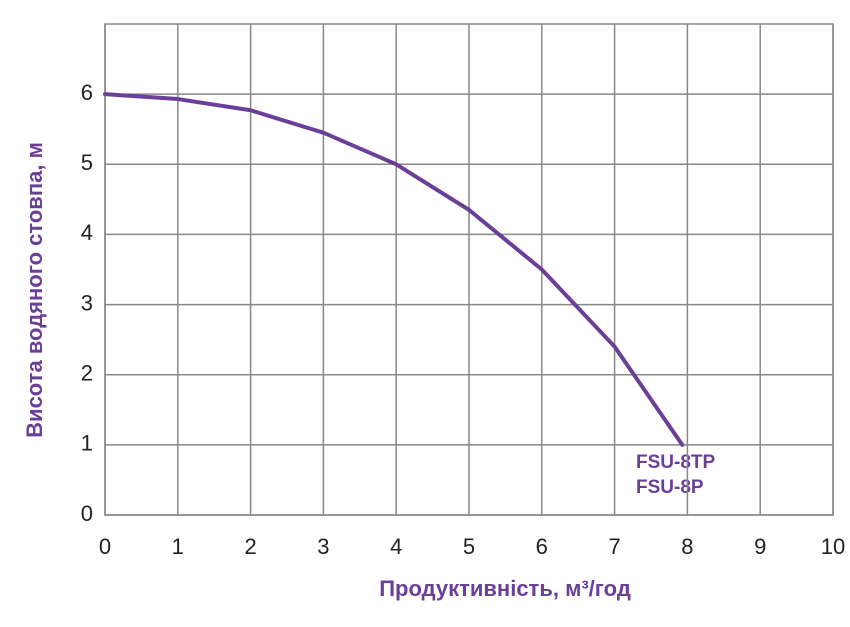 This screenshot has height=627, width=850. What do you see at coordinates (687, 546) in the screenshot?
I see `x-tick-label: 8` at bounding box center [687, 546].